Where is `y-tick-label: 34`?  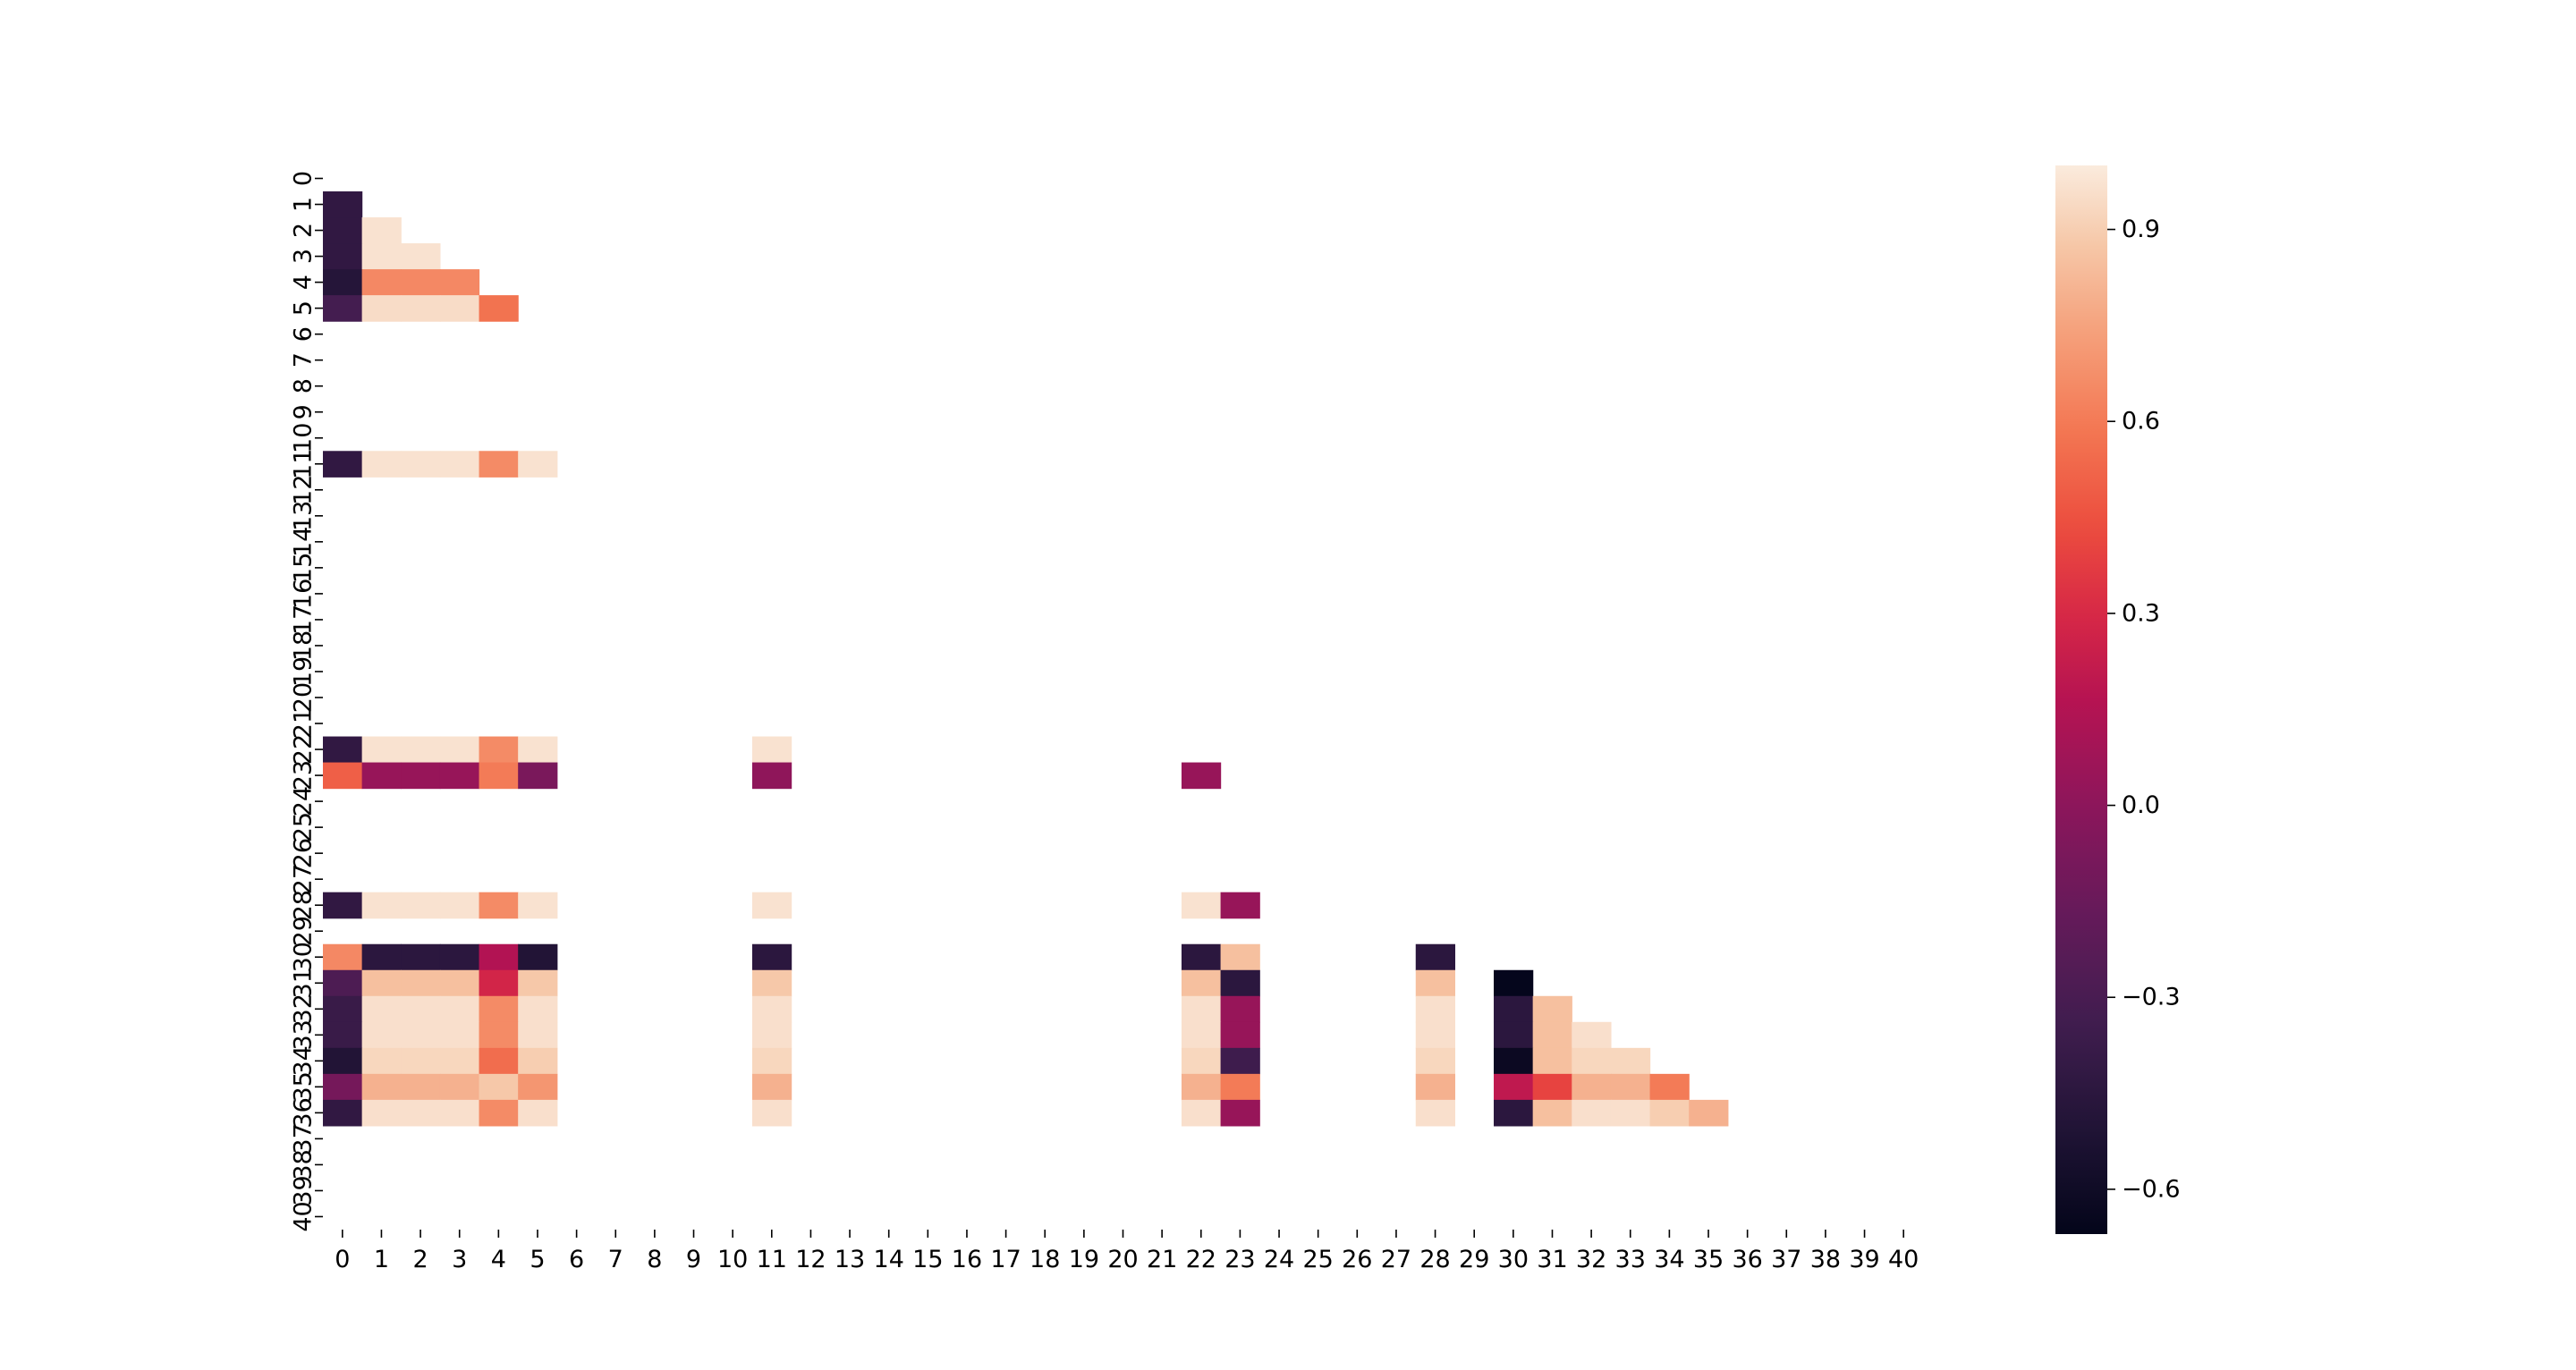 y-tick-label: 34 is located at coordinates (304, 1060).